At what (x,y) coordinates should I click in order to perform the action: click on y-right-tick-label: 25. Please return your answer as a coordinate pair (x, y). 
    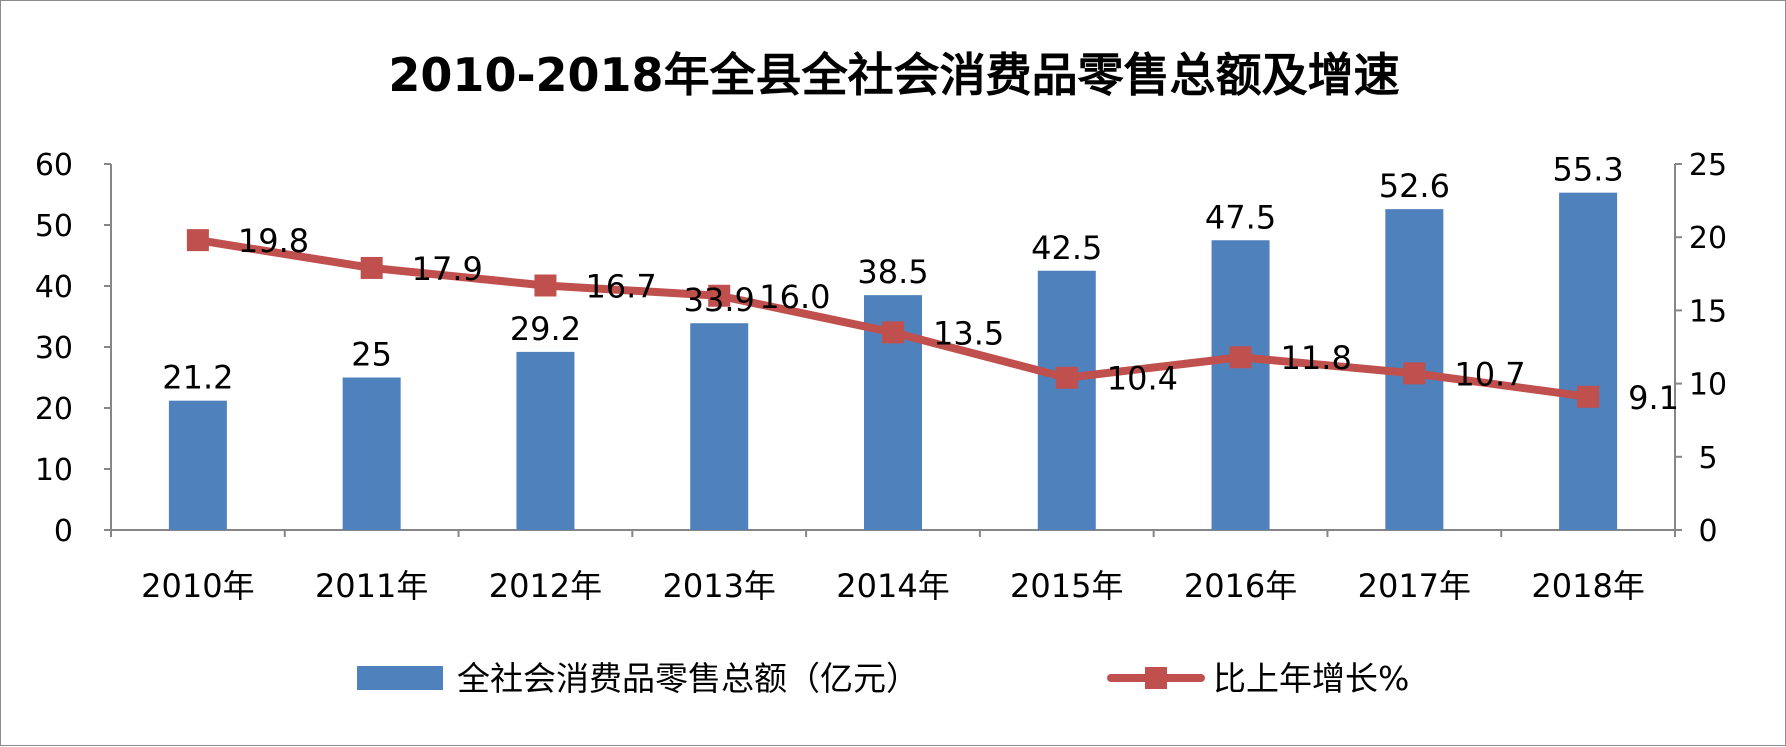
    Looking at the image, I should click on (1708, 165).